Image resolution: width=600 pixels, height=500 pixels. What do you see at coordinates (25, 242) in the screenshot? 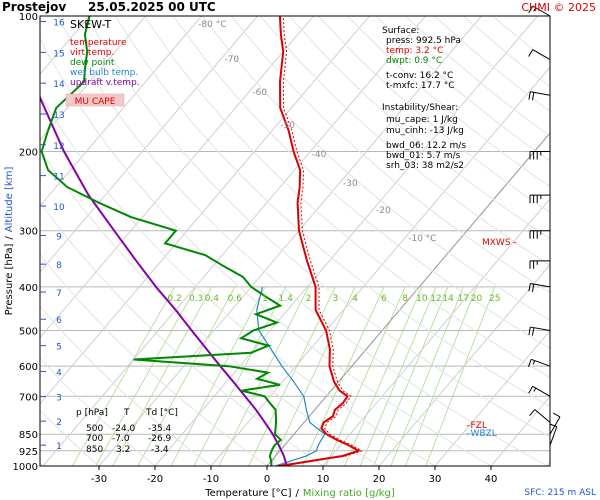
I see `pressure-axis-ticks: 1000 925 850 700 600 500 400 300 200 100` at bounding box center [25, 242].